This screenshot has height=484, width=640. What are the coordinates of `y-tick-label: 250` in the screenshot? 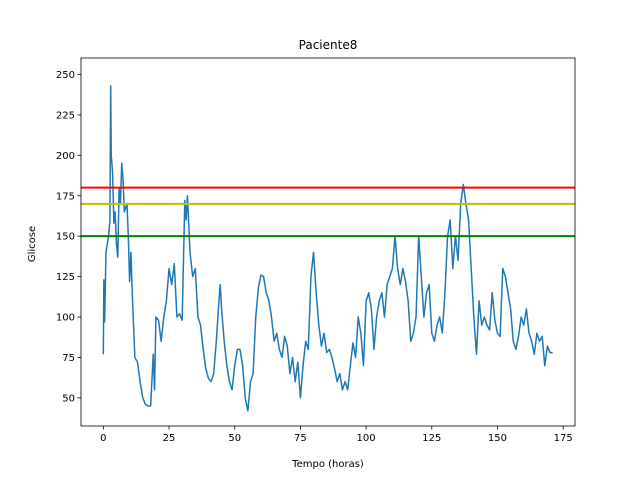 It's located at (65, 75).